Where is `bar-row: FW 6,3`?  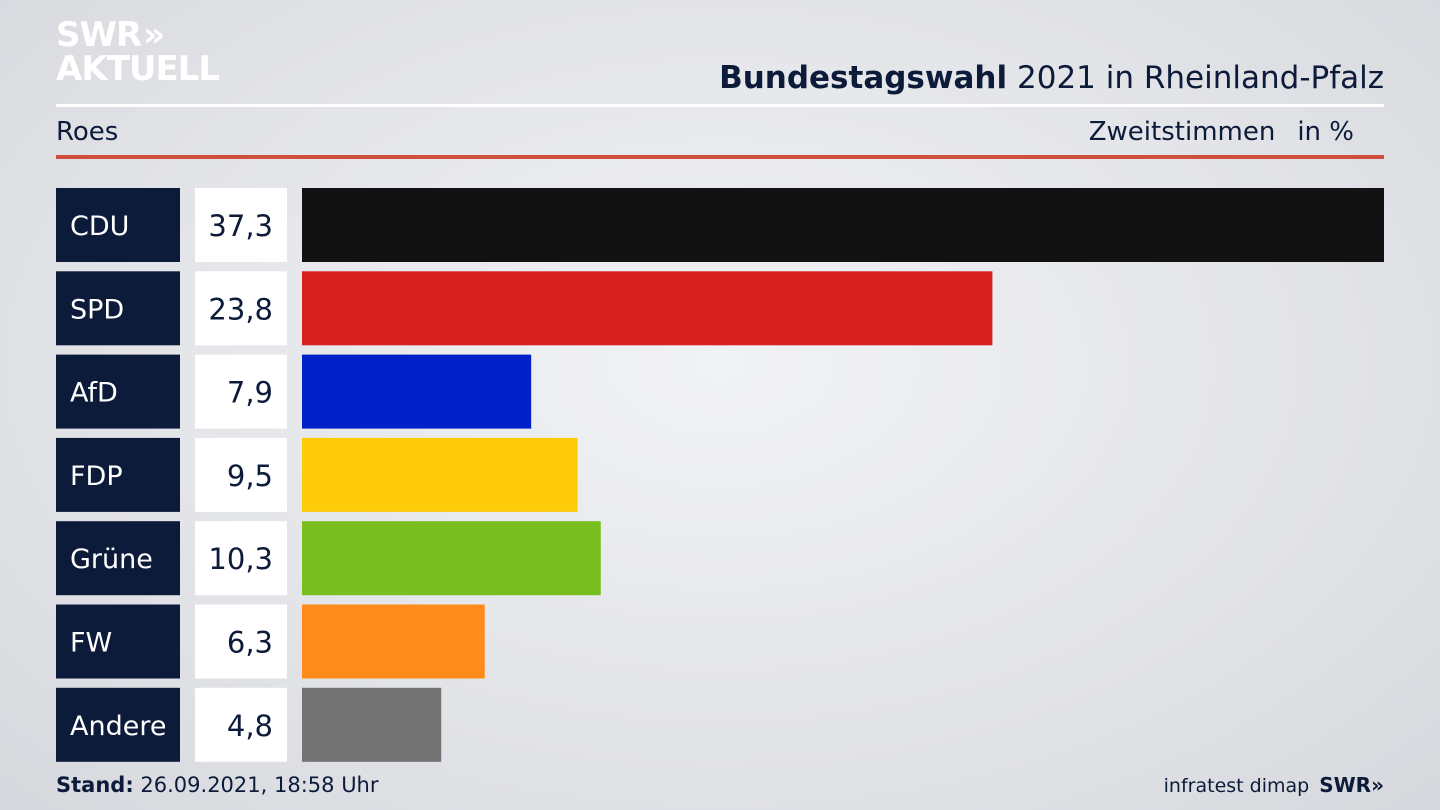
bar-row: FW 6,3 is located at coordinates (270, 641).